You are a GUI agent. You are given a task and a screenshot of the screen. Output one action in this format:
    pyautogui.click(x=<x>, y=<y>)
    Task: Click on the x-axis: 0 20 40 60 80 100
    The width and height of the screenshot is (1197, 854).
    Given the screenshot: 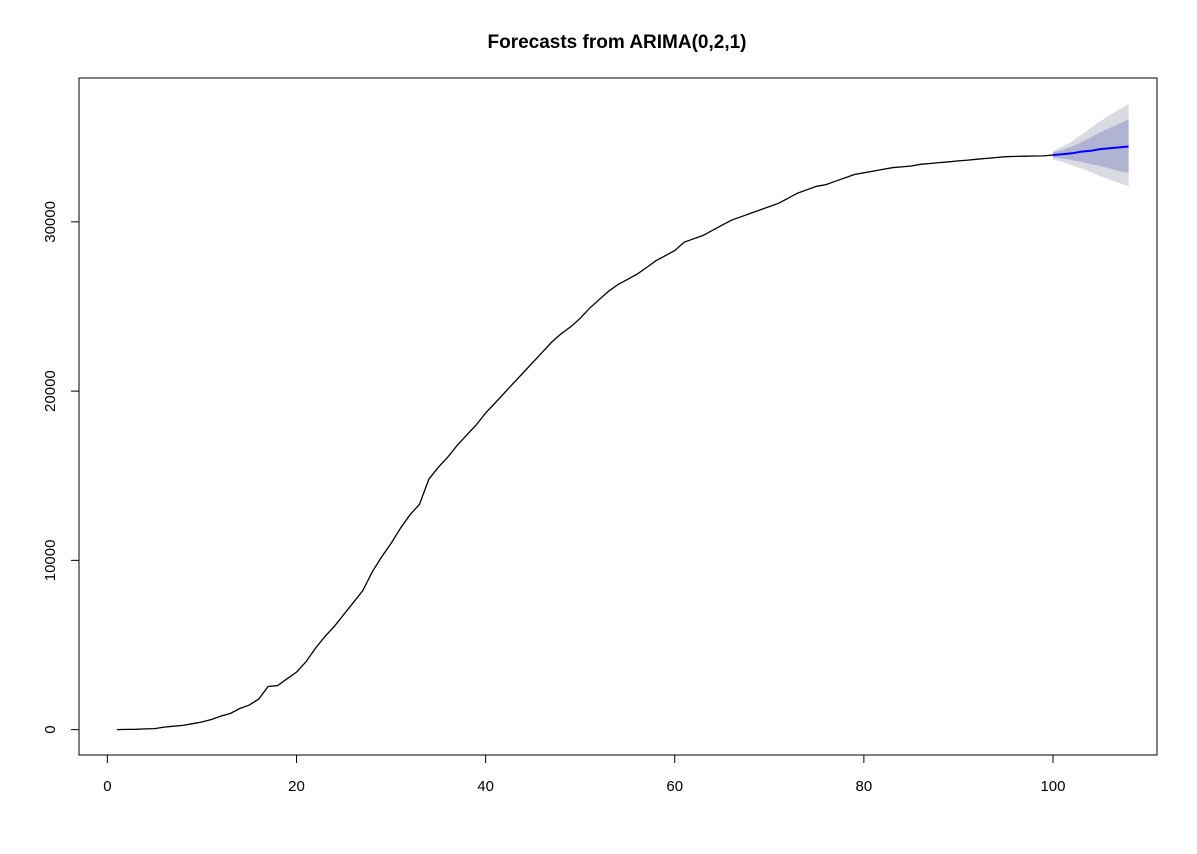 What is the action you would take?
    pyautogui.click(x=584, y=774)
    